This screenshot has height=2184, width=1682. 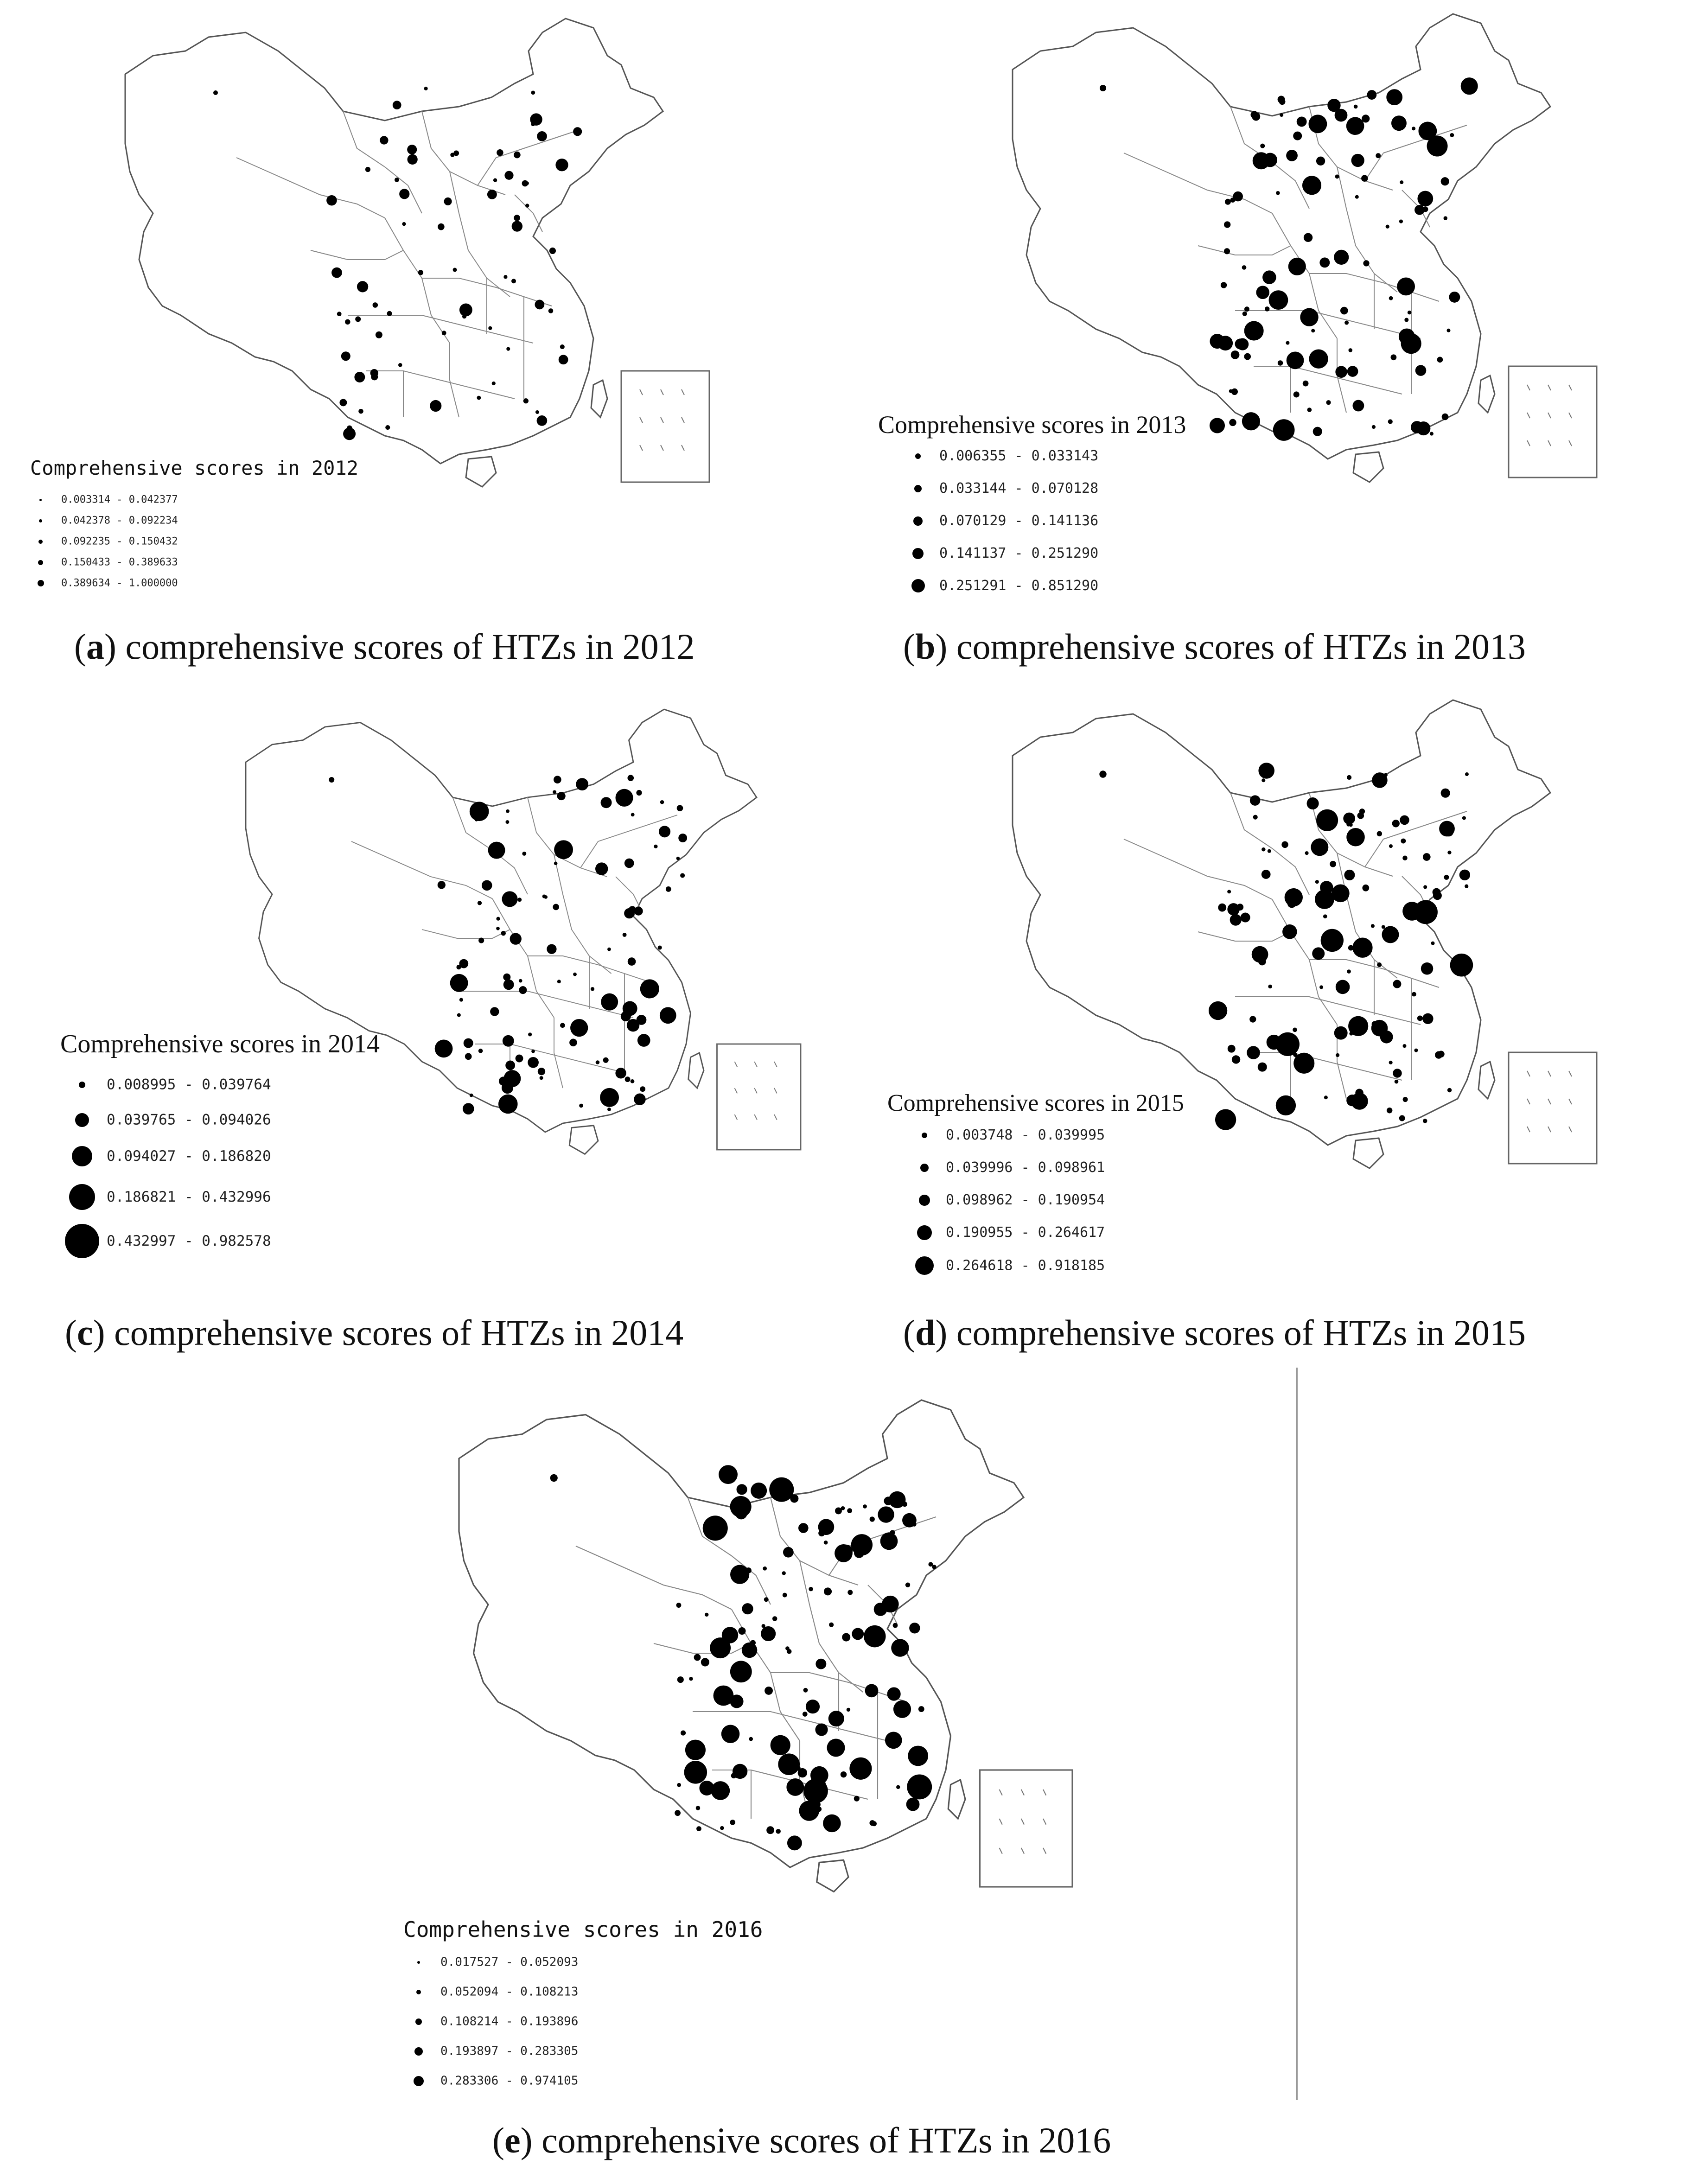 I want to click on legend-item: 0.003314 - 0.042377, so click(x=104, y=500).